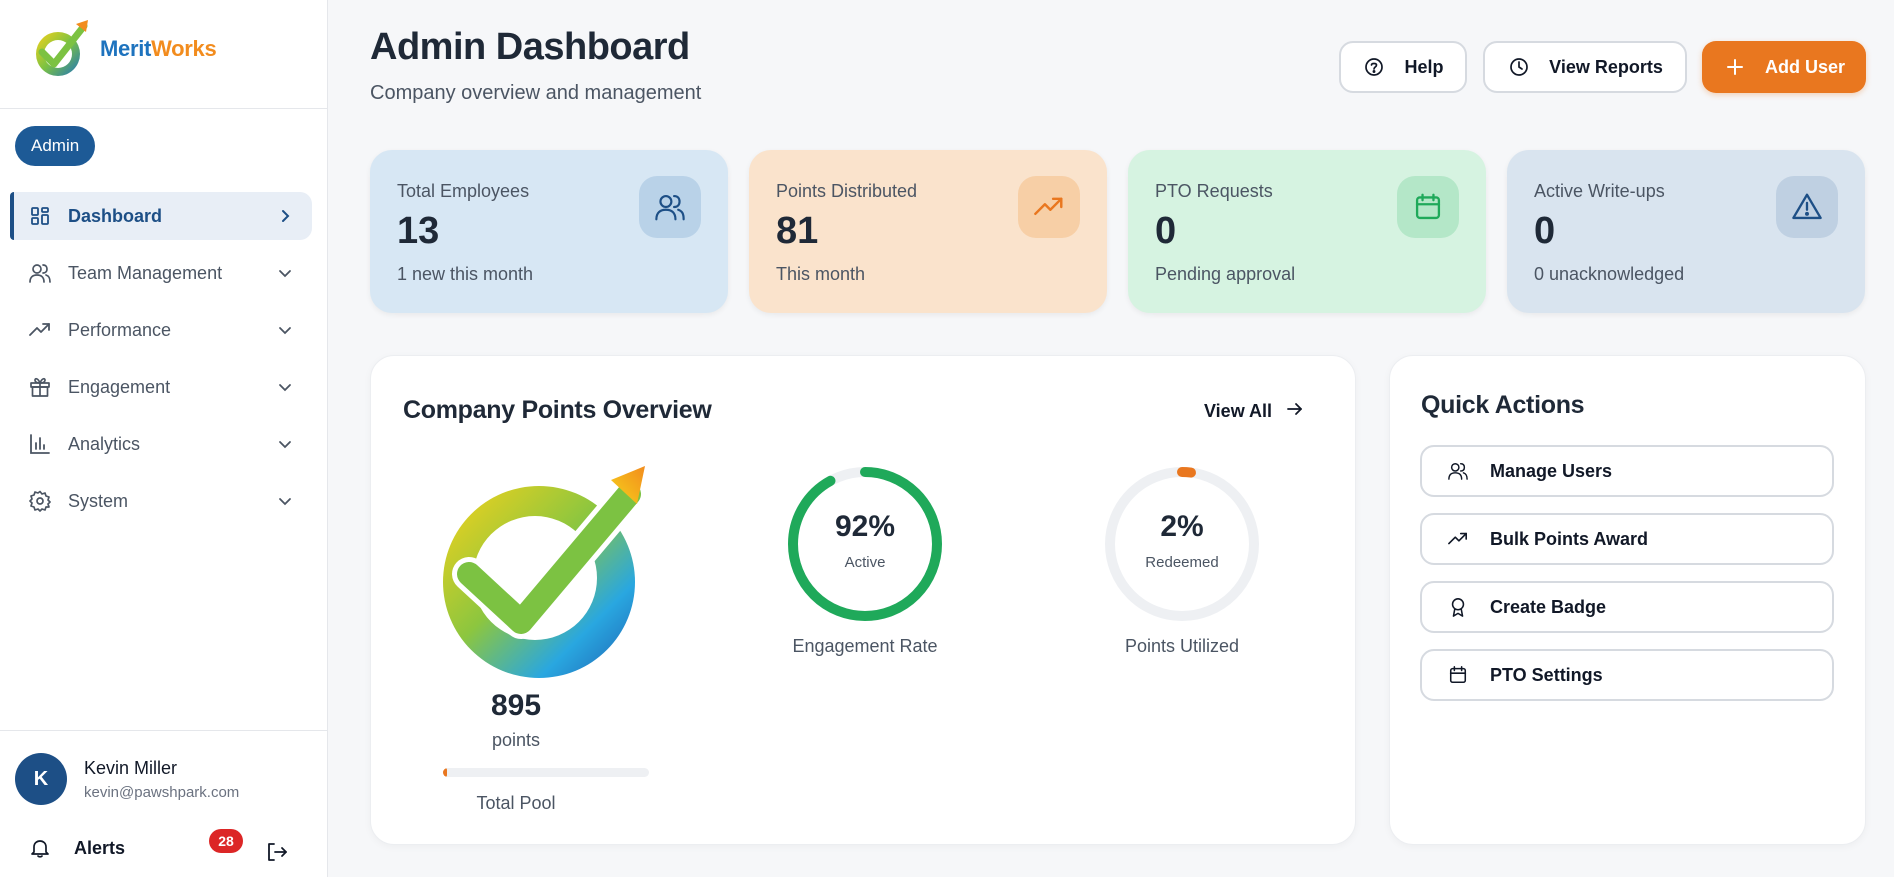 The image size is (1894, 877). Describe the element at coordinates (1599, 191) in the screenshot. I see `stat-label: Active Write-ups` at that location.